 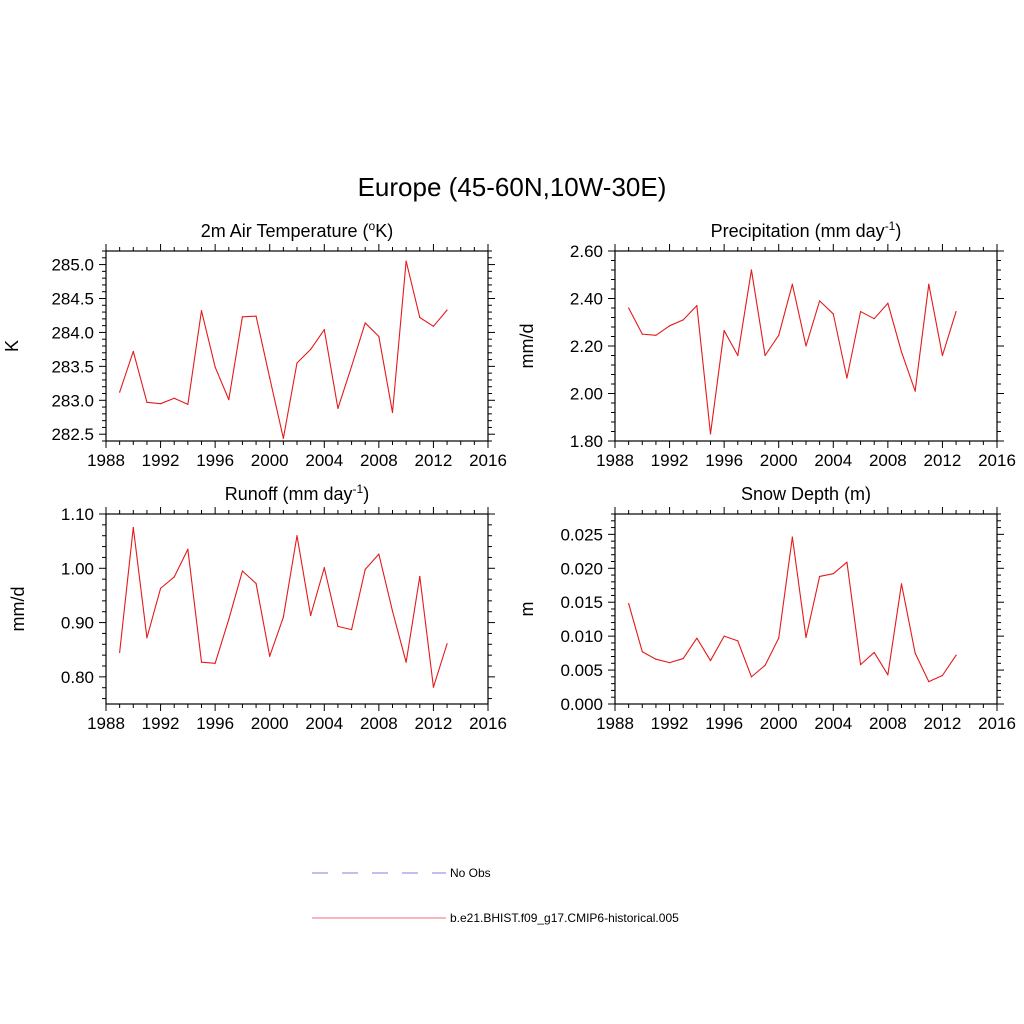 I want to click on y-axis-label: mm/d, so click(x=527, y=346).